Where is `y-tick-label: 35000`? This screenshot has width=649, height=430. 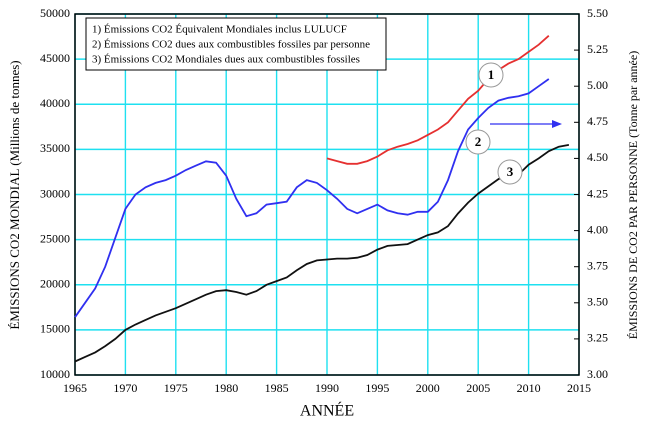 y-tick-label: 35000 is located at coordinates (55, 148).